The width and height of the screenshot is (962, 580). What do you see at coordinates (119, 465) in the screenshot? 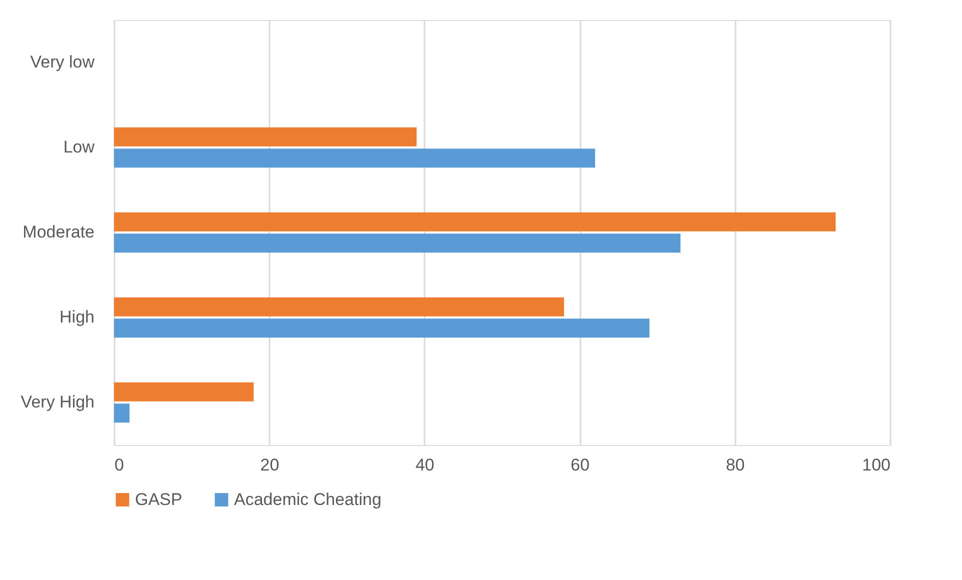
I see `x-tick-label: 0` at bounding box center [119, 465].